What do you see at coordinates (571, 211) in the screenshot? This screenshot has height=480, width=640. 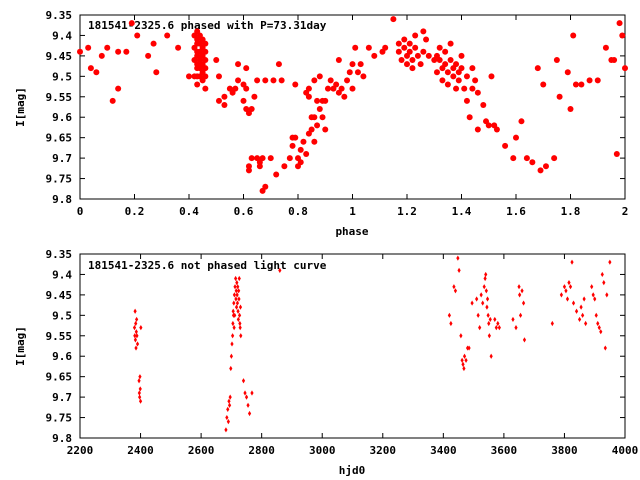 I see `x-tick-label: 1.8` at bounding box center [571, 211].